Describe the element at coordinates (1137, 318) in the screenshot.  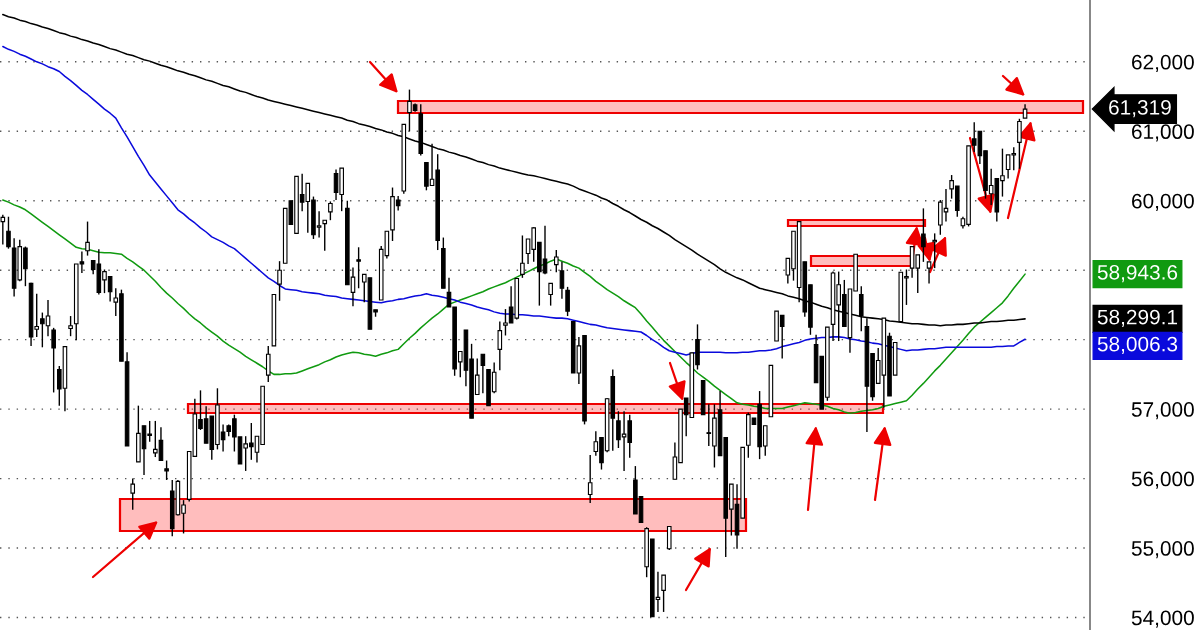
I see `text: 58,299.1` at that location.